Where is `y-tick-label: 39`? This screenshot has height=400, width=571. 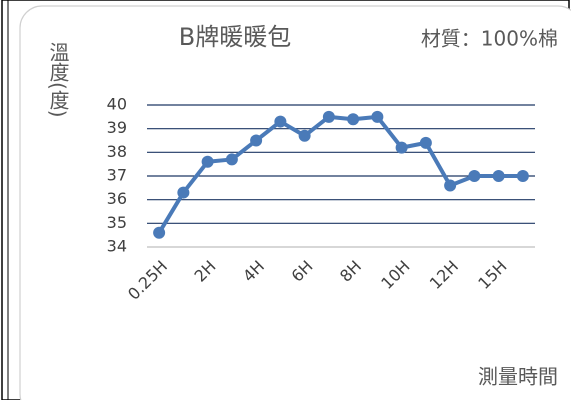 y-tick-label: 39 is located at coordinates (117, 127).